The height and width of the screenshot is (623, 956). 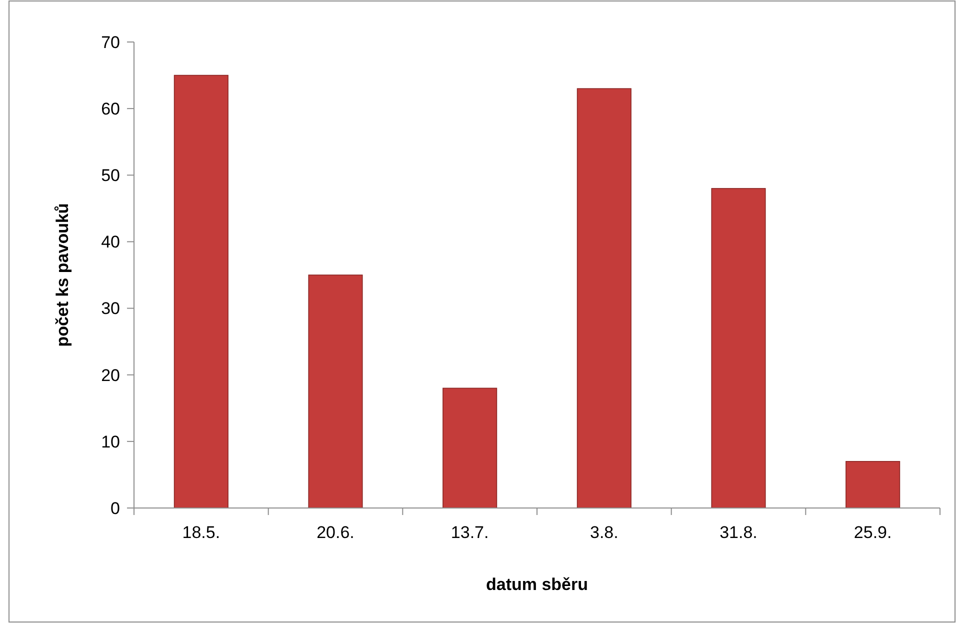 What do you see at coordinates (469, 532) in the screenshot?
I see `x-tick-label: 13.7.` at bounding box center [469, 532].